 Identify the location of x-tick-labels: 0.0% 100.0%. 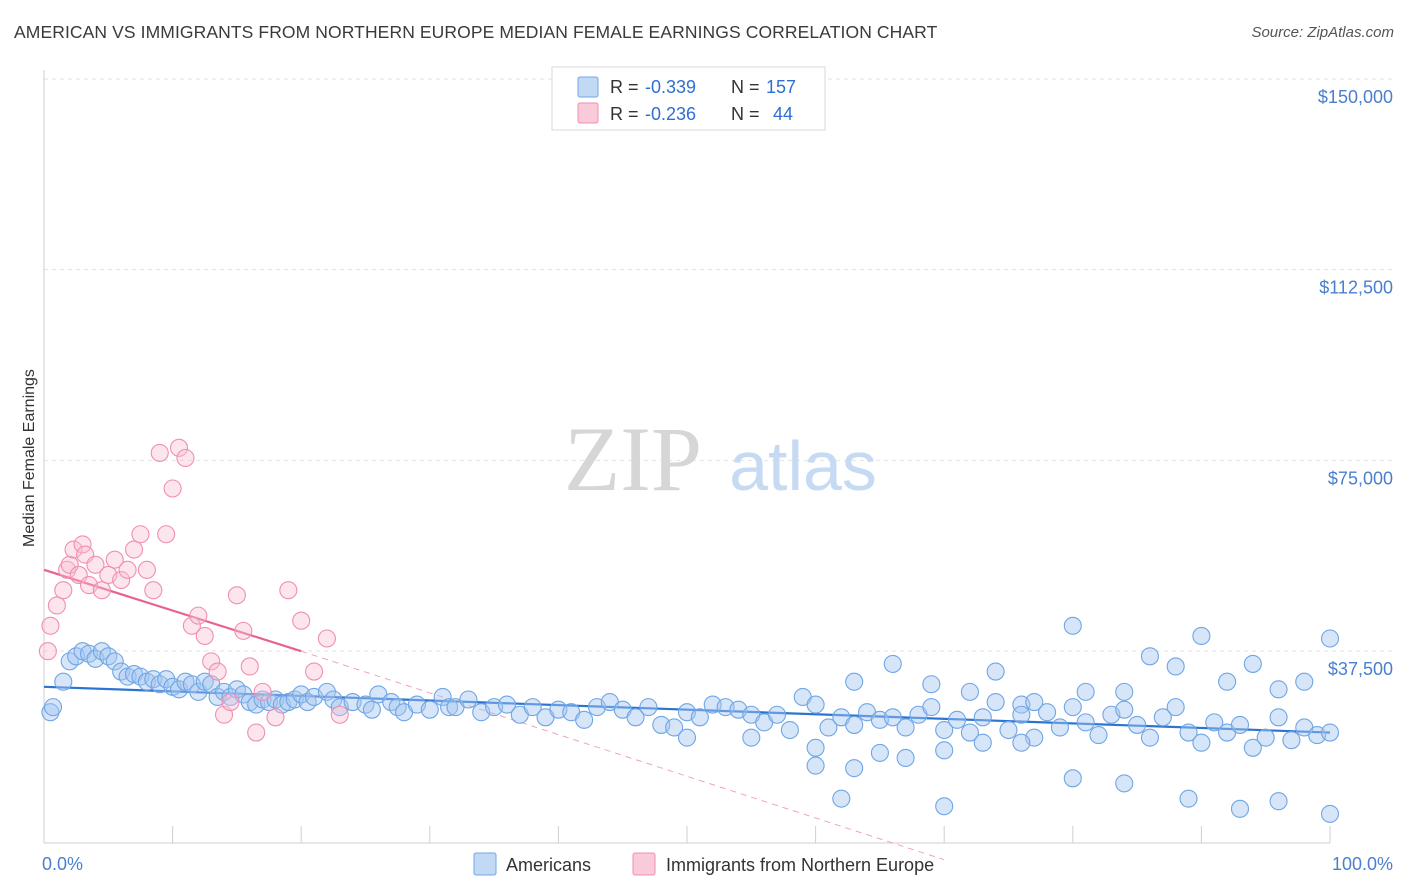
(717, 864).